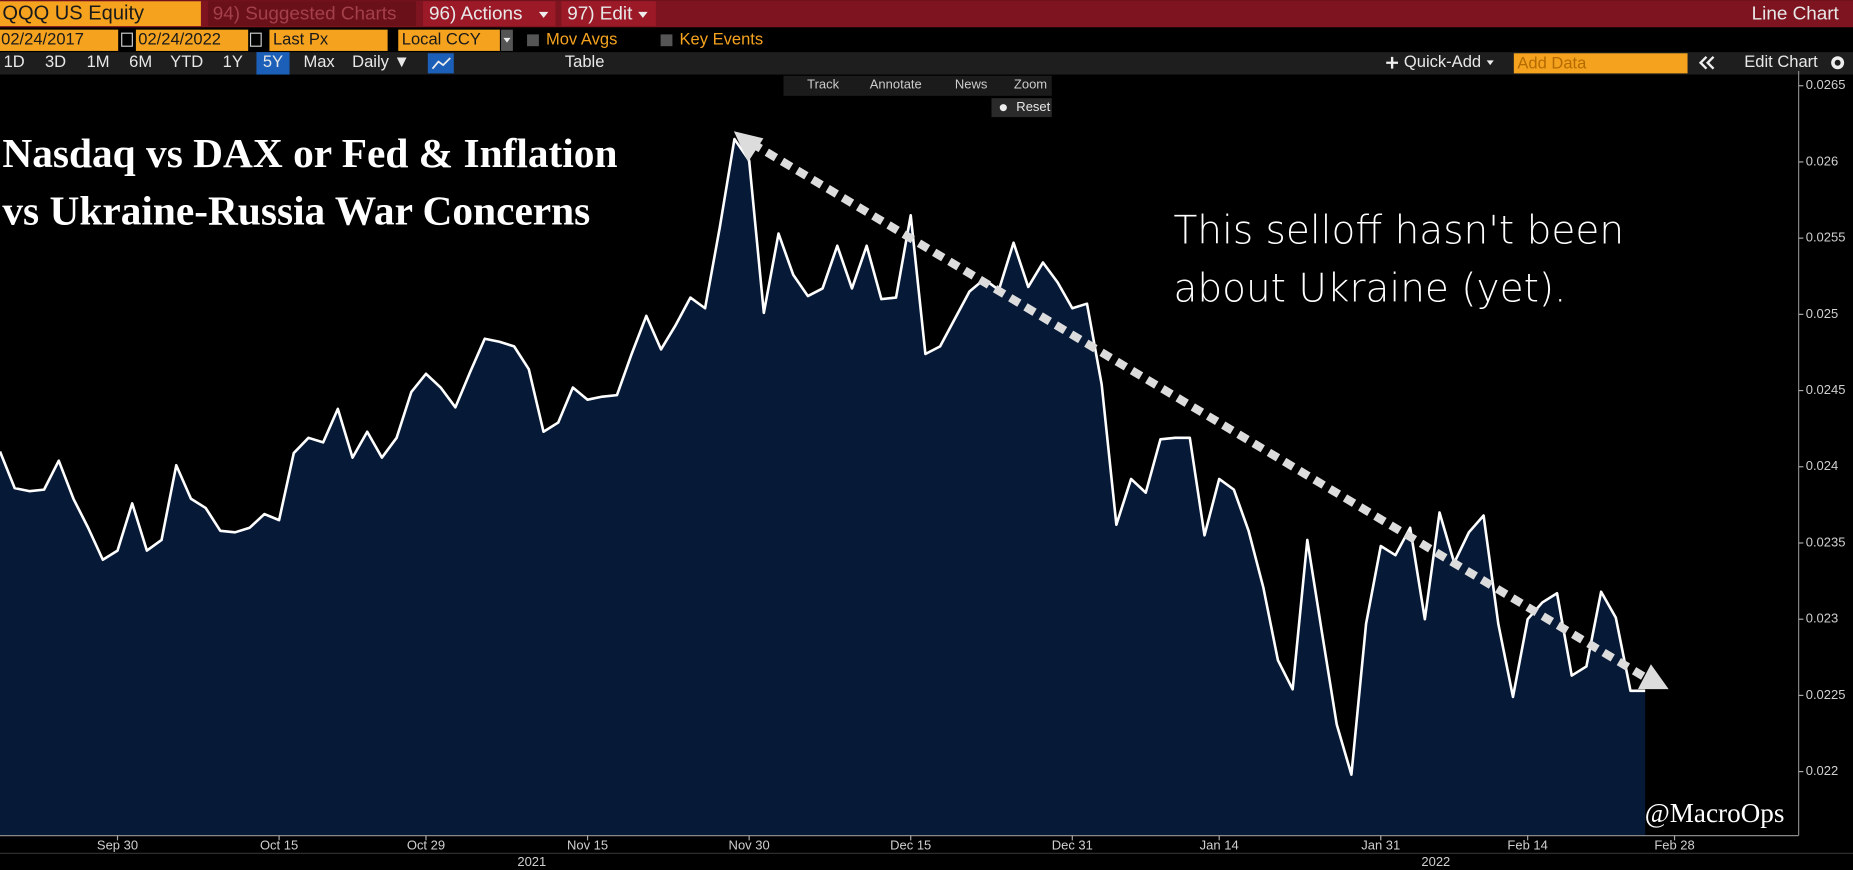 Image resolution: width=1853 pixels, height=870 pixels. Describe the element at coordinates (305, 13) in the screenshot. I see `menu: 94) Suggested Charts` at that location.